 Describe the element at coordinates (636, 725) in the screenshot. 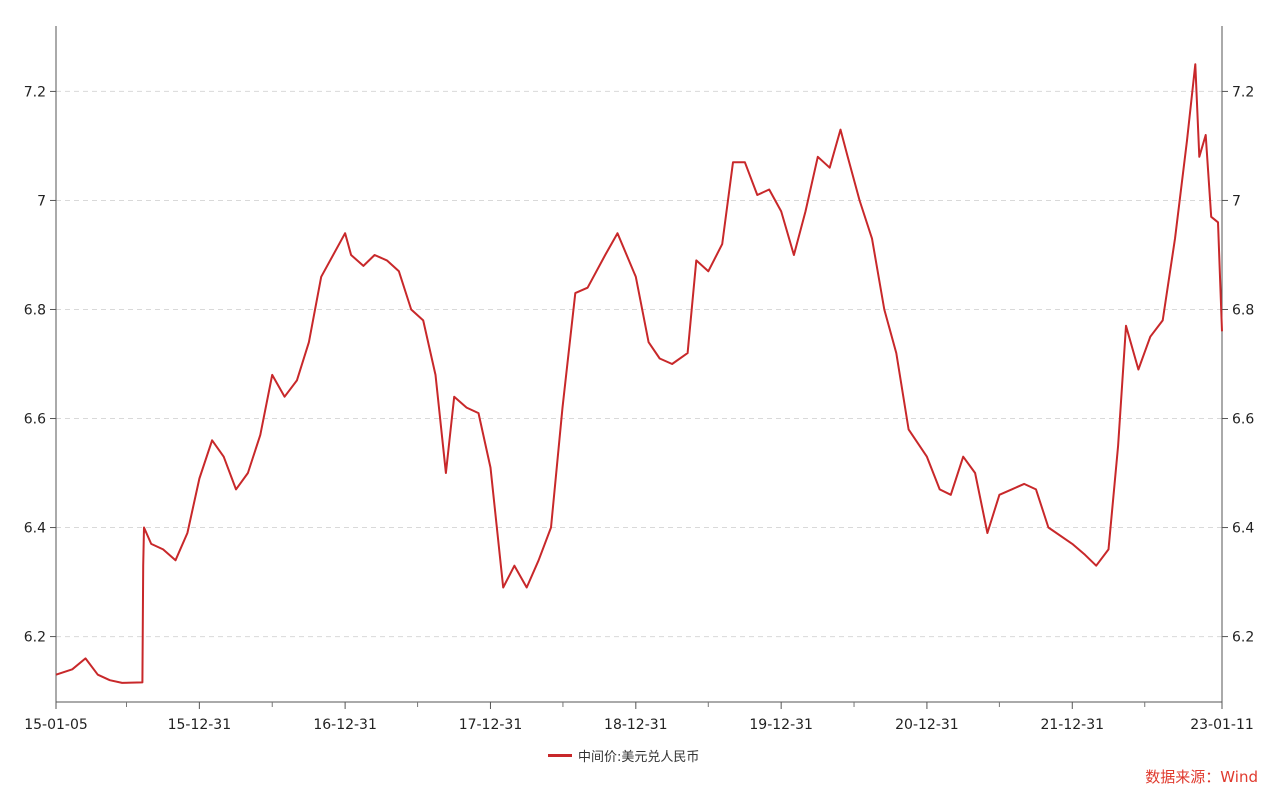

I see `x-tick-label: 18-12-31` at that location.